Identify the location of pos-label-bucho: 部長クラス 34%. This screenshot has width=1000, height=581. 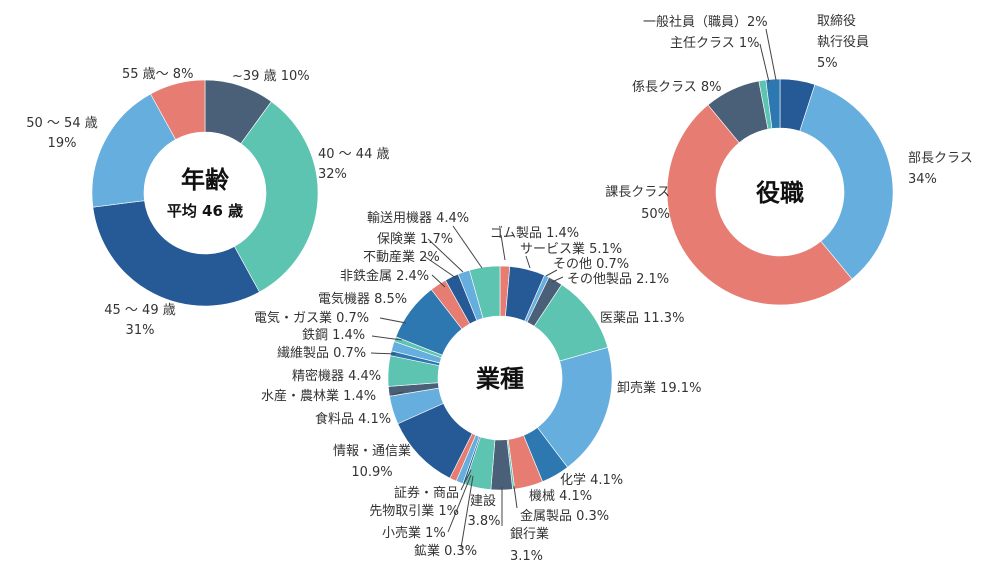
(940, 169).